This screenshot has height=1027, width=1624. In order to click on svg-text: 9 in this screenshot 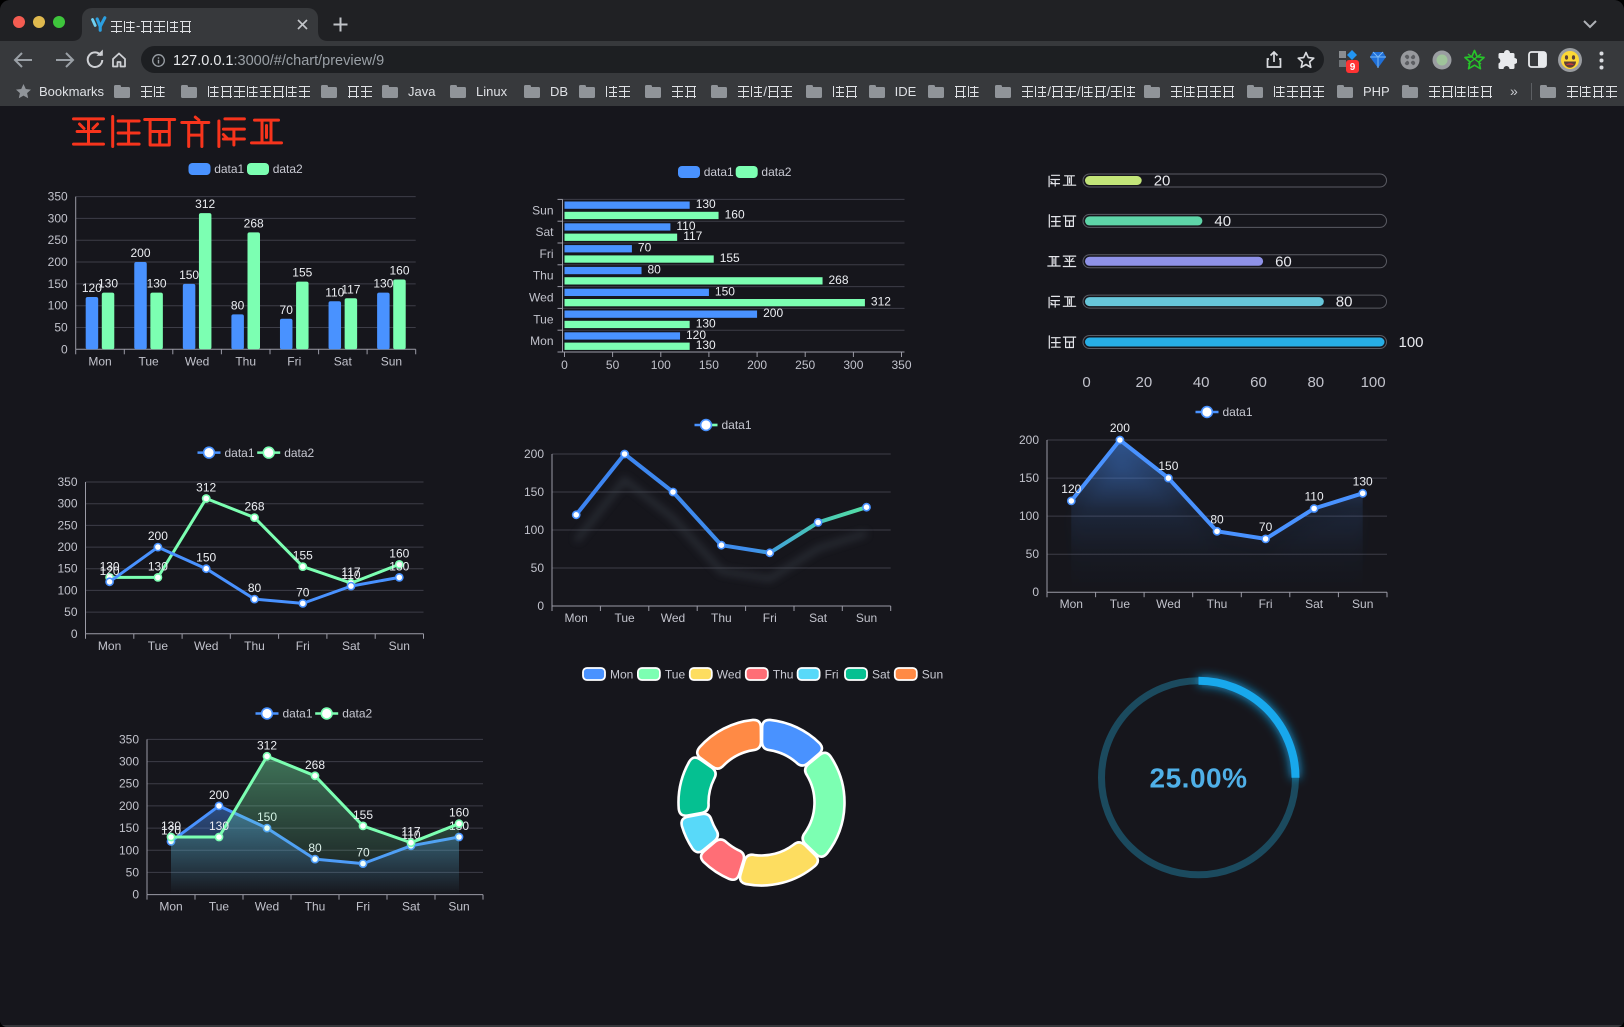, I will do `click(1353, 67)`.